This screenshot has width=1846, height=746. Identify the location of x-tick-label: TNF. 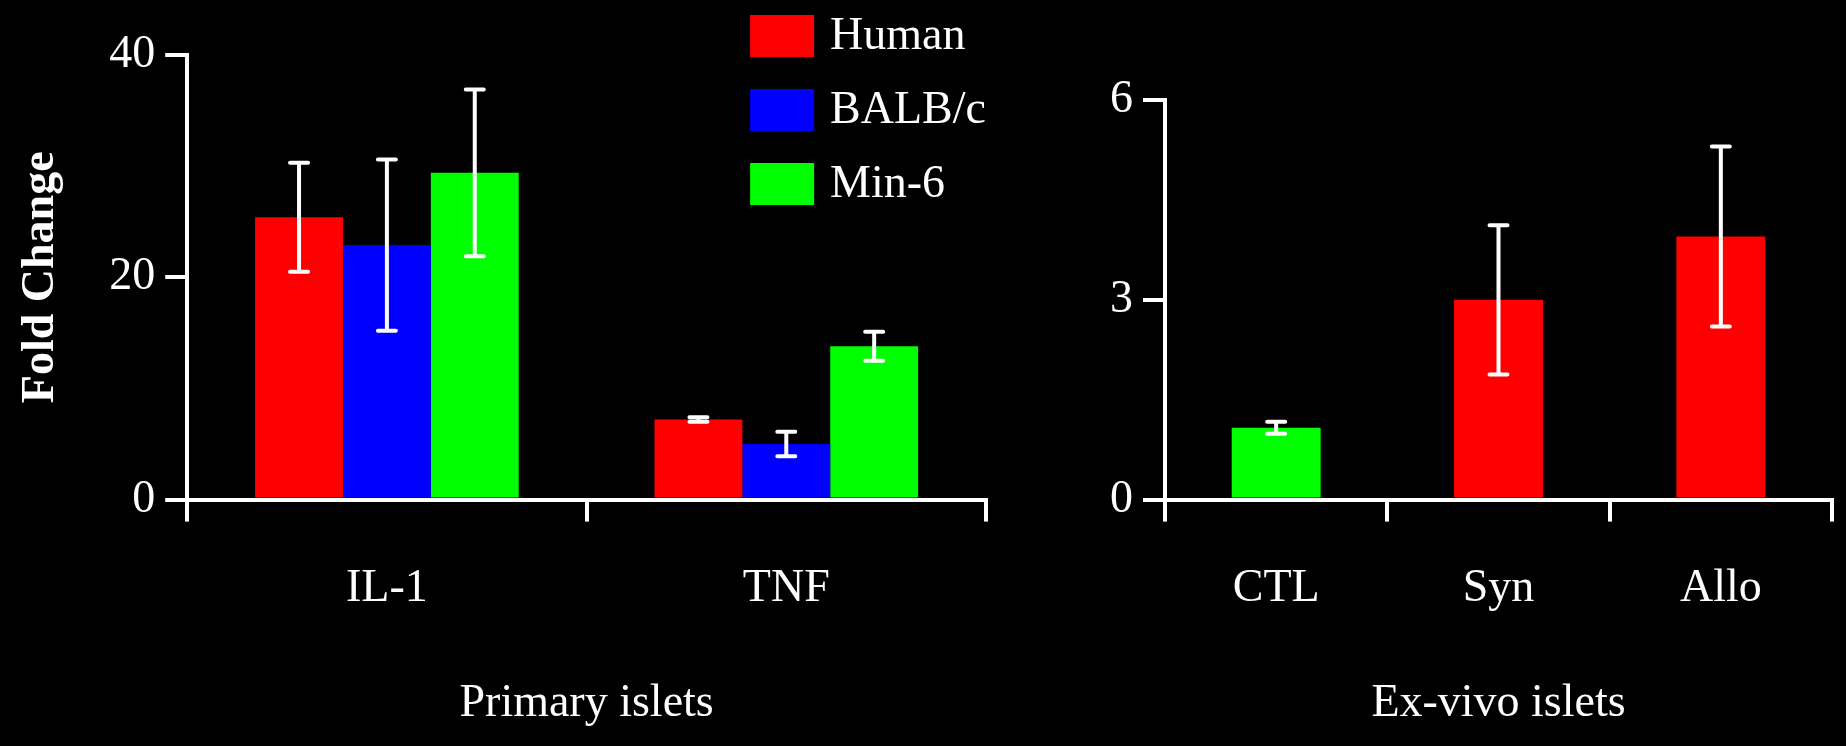
(786, 586).